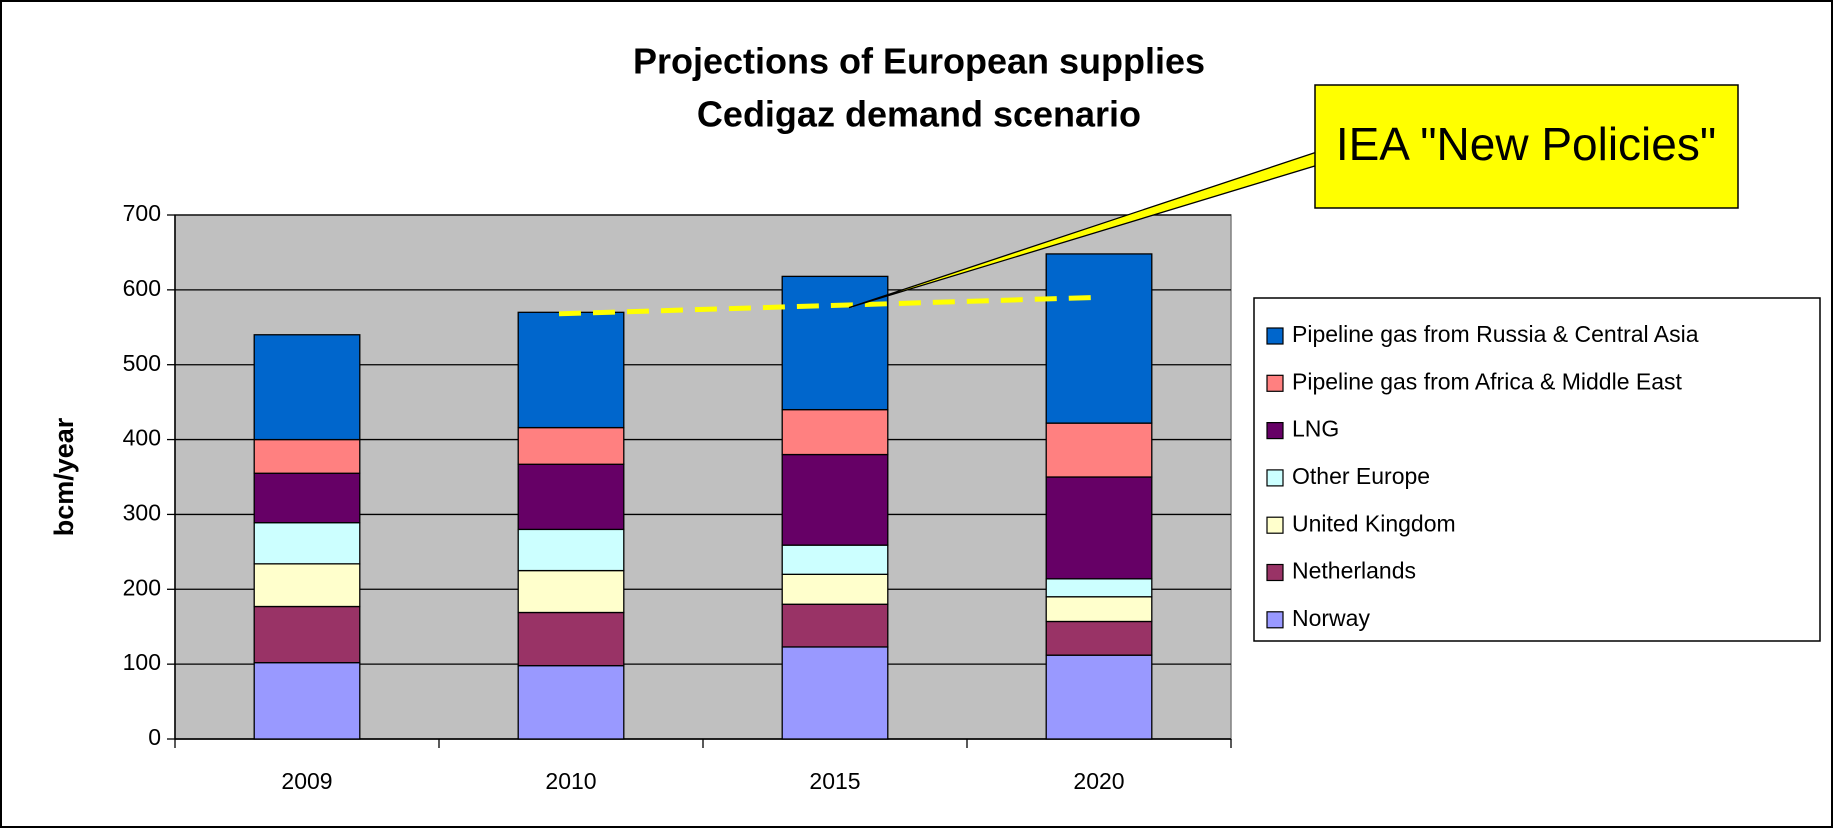  I want to click on y-tick-label: 100, so click(142, 662).